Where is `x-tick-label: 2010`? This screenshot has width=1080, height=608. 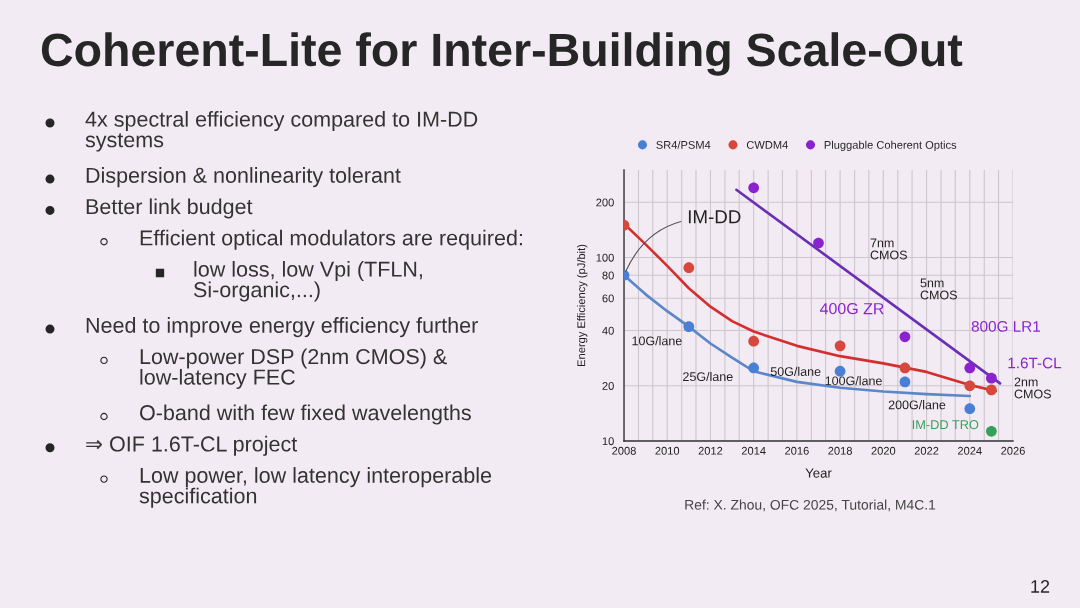 x-tick-label: 2010 is located at coordinates (667, 450).